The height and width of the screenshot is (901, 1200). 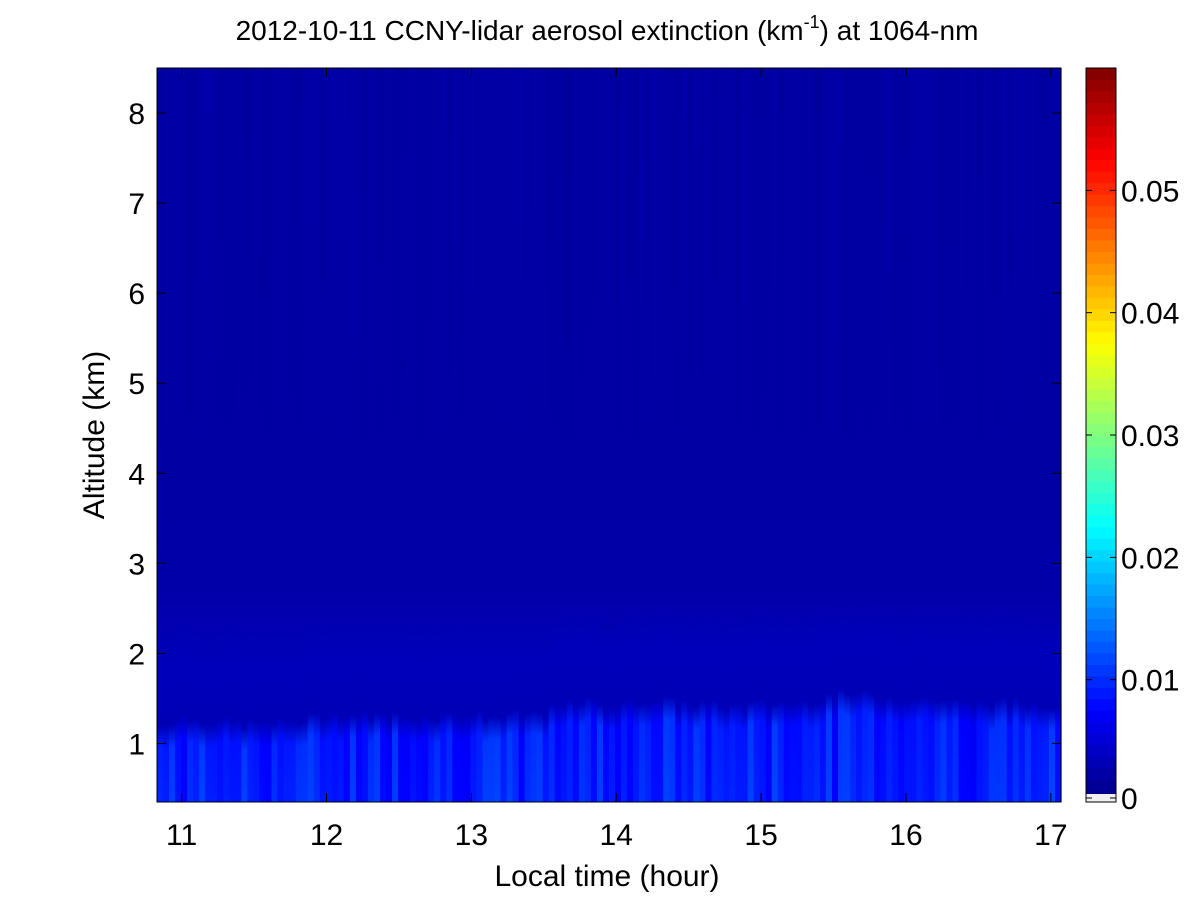 What do you see at coordinates (1129, 799) in the screenshot?
I see `colorbar-tick-label: 0` at bounding box center [1129, 799].